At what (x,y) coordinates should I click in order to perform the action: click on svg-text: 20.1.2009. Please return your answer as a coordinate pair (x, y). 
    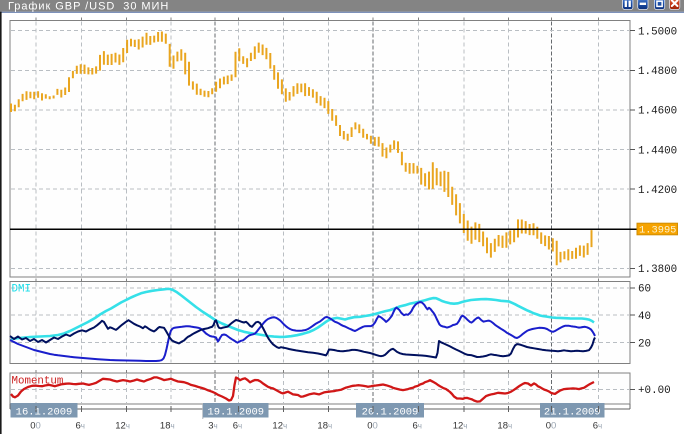
    Looking at the image, I should click on (390, 413).